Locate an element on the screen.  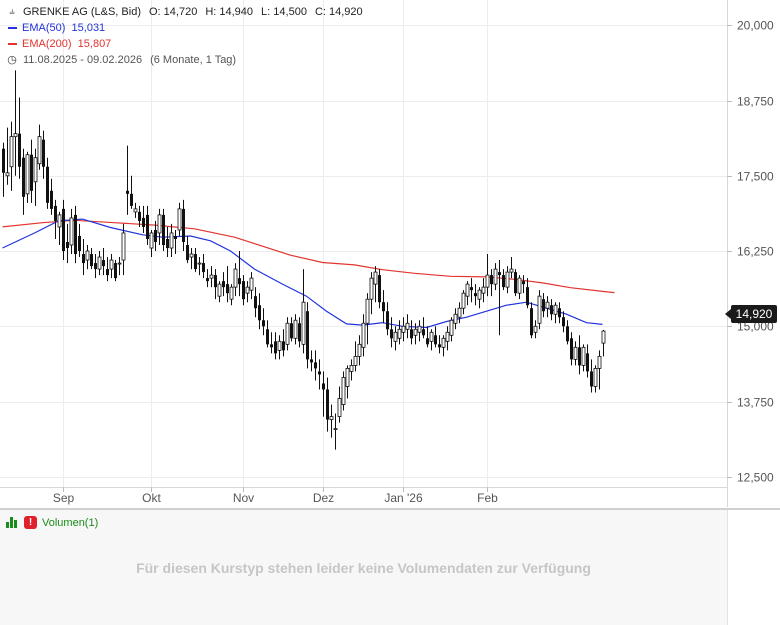
ema200-legend: EMA(200) 15,807 is located at coordinates (58, 44).